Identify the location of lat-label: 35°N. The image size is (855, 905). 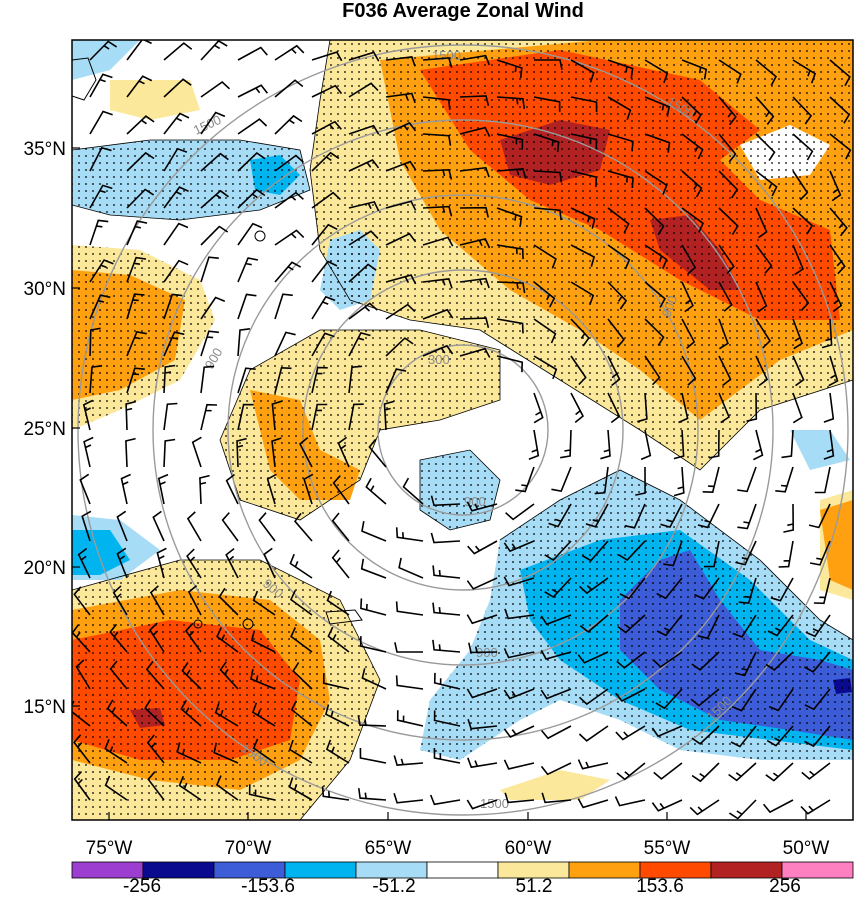
(45, 149).